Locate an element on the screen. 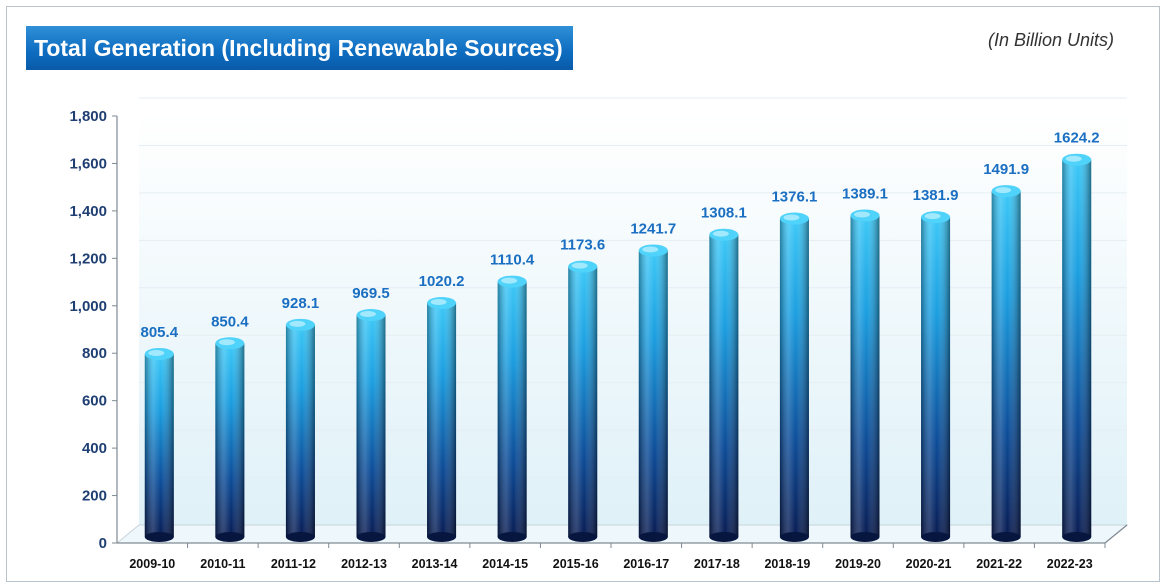 The height and width of the screenshot is (585, 1166). y-tick-label: 1,400 is located at coordinates (88, 211).